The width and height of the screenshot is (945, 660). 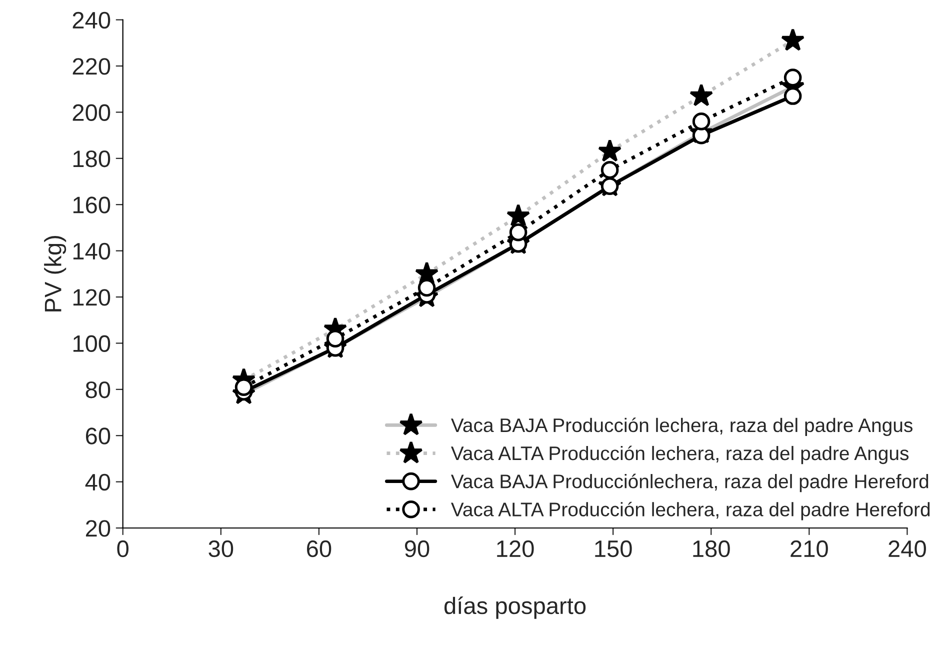 What do you see at coordinates (122, 549) in the screenshot?
I see `x-tick-label: 0` at bounding box center [122, 549].